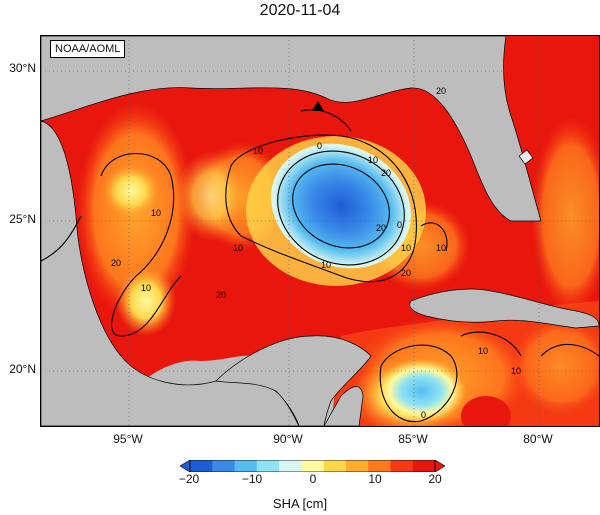 Image resolution: width=600 pixels, height=515 pixels. What do you see at coordinates (504, 308) in the screenshot?
I see `cuba-land` at bounding box center [504, 308].